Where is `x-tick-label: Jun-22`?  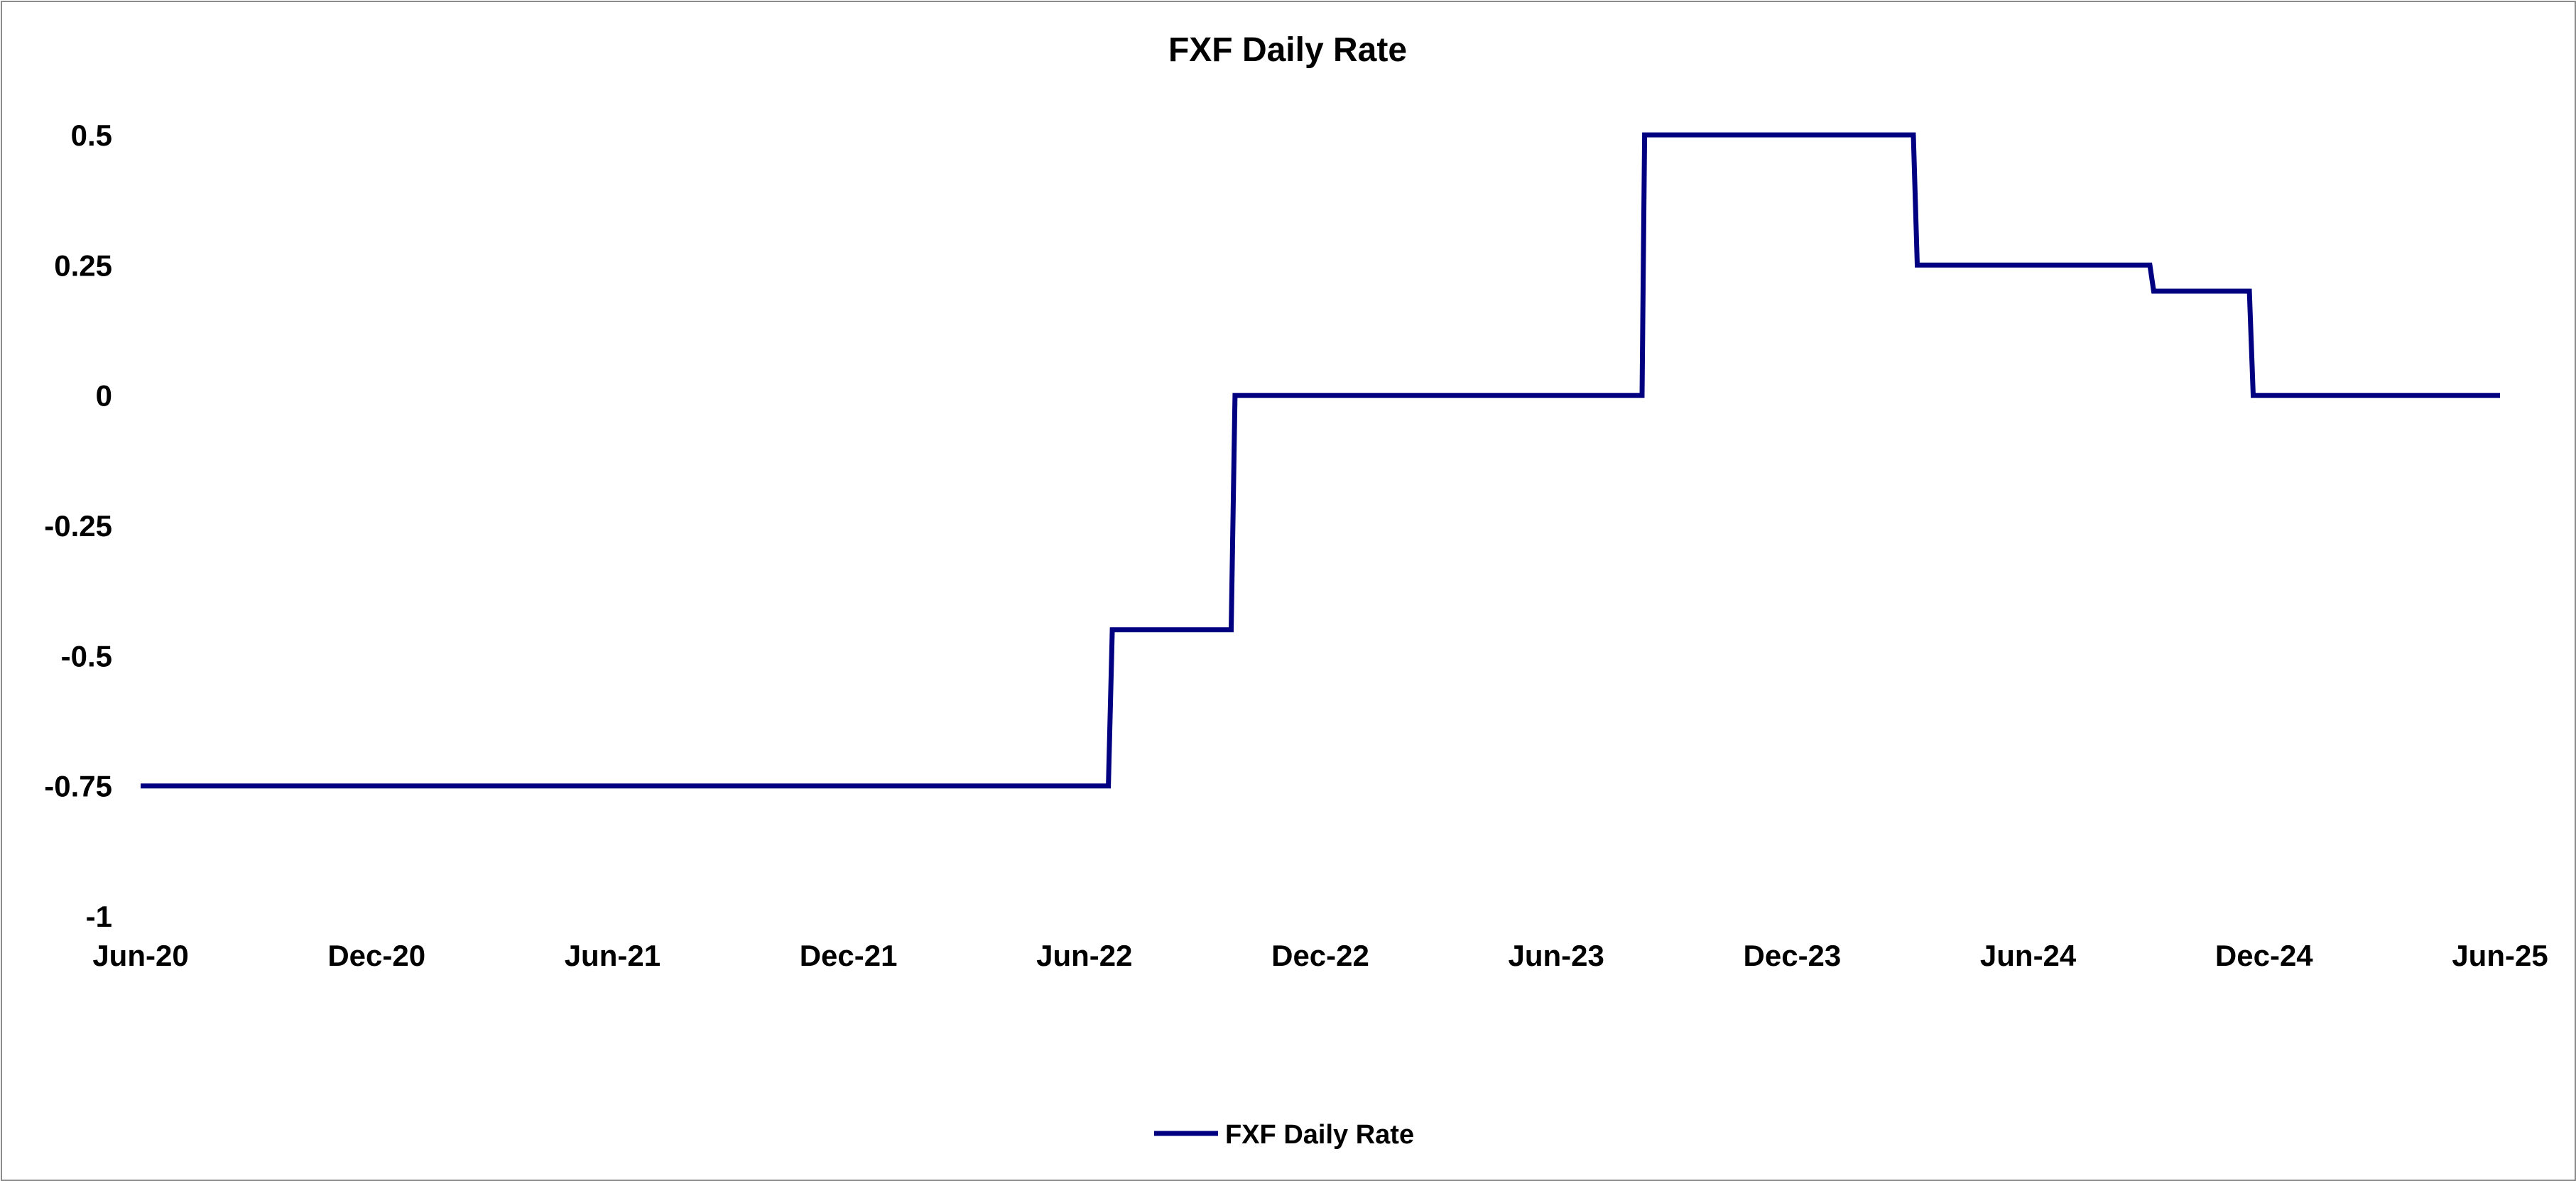 x-tick-label: Jun-22 is located at coordinates (1084, 955).